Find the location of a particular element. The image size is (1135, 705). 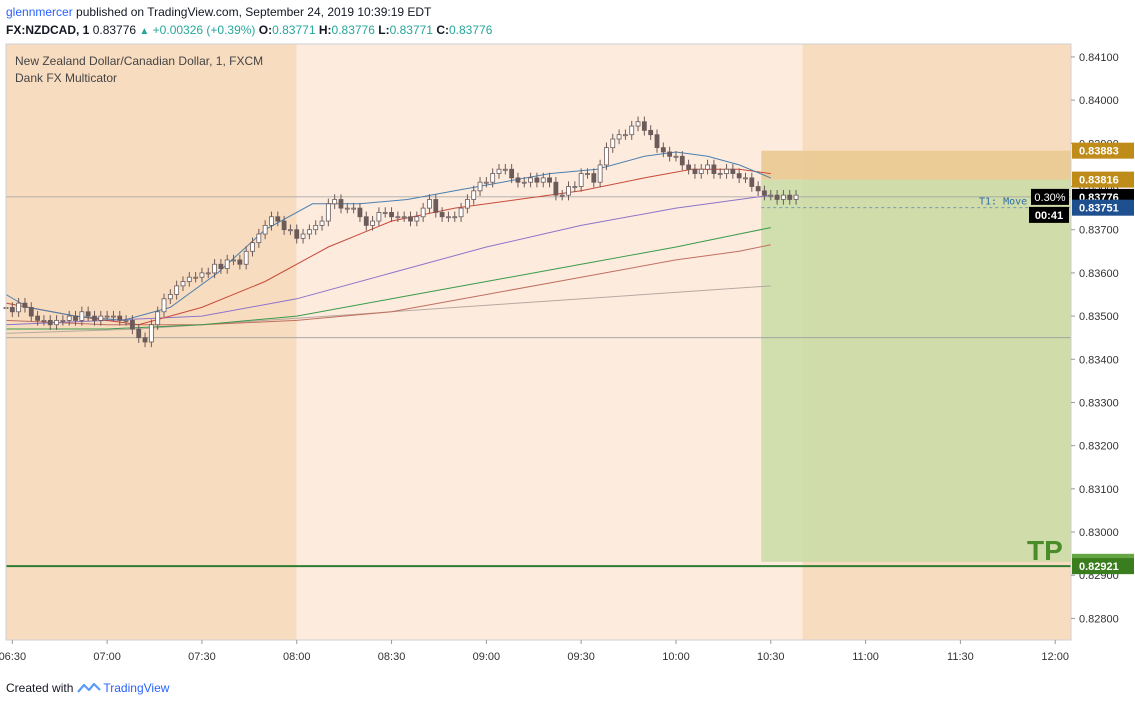

x-tick-label: 10:30 is located at coordinates (771, 657).